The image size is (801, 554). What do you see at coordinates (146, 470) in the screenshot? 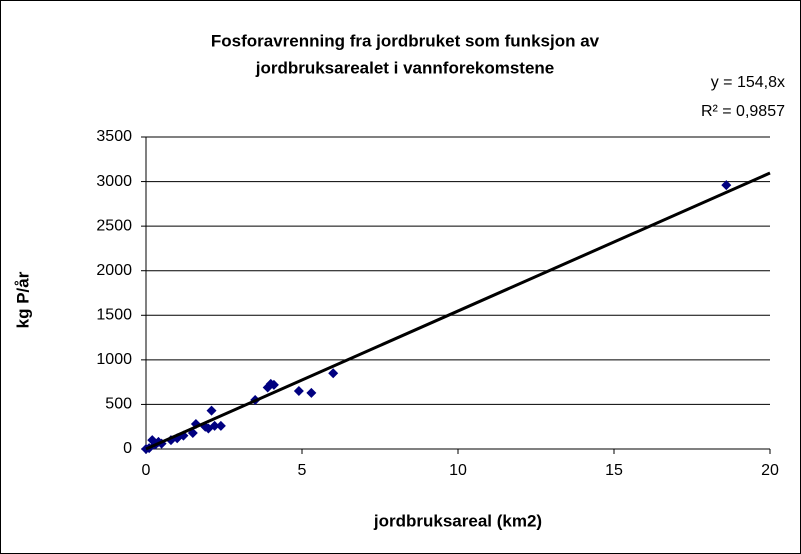
I see `x-tick-label: 0` at bounding box center [146, 470].